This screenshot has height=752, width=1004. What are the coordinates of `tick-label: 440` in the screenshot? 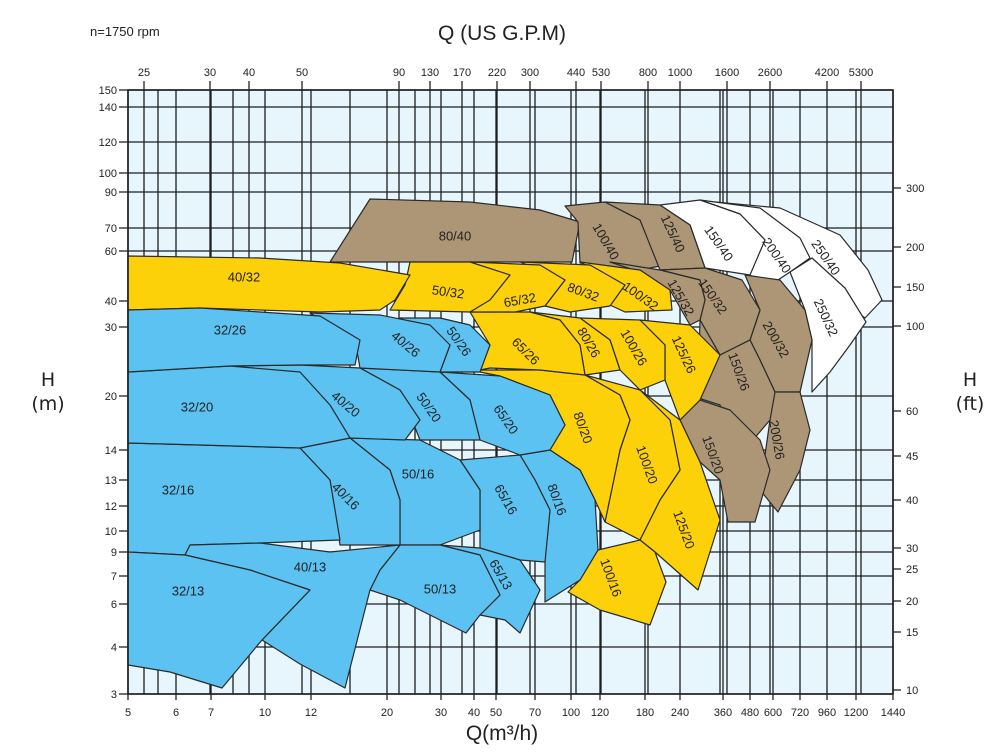 It's located at (576, 73).